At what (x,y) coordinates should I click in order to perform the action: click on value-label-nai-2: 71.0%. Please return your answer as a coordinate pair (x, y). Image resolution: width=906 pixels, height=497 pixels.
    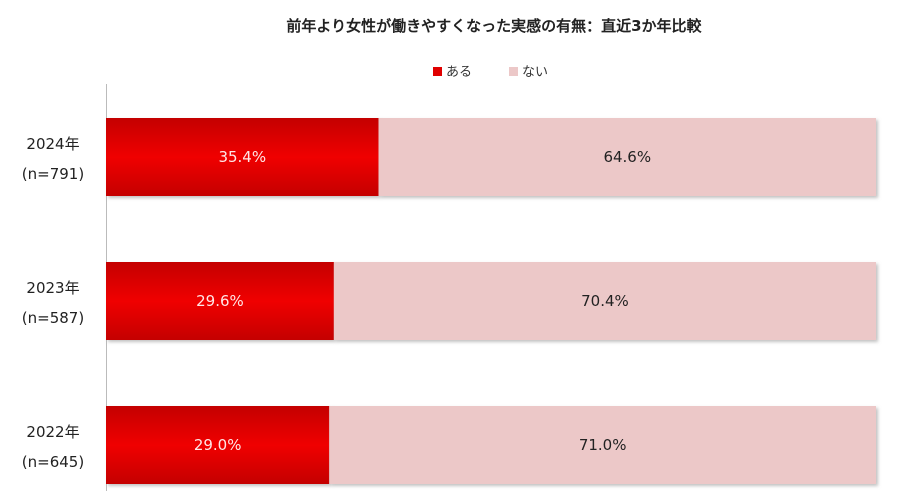
    Looking at the image, I should click on (603, 445).